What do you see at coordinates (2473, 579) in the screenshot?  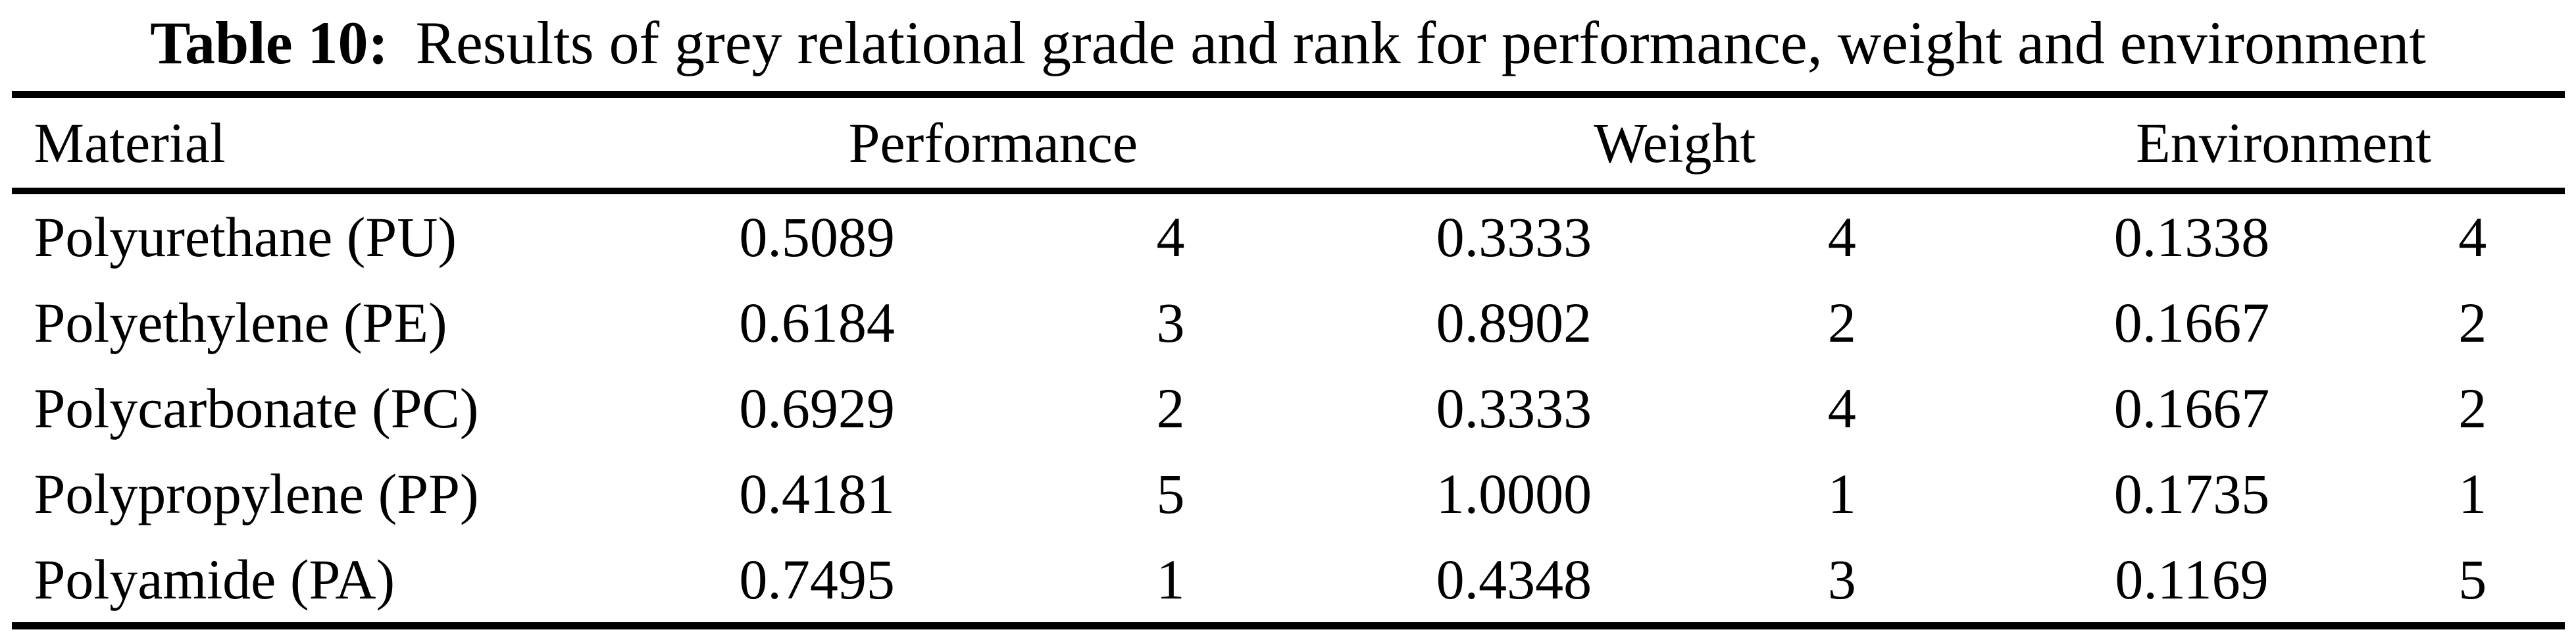 I see `environment-rank-cell: 5` at bounding box center [2473, 579].